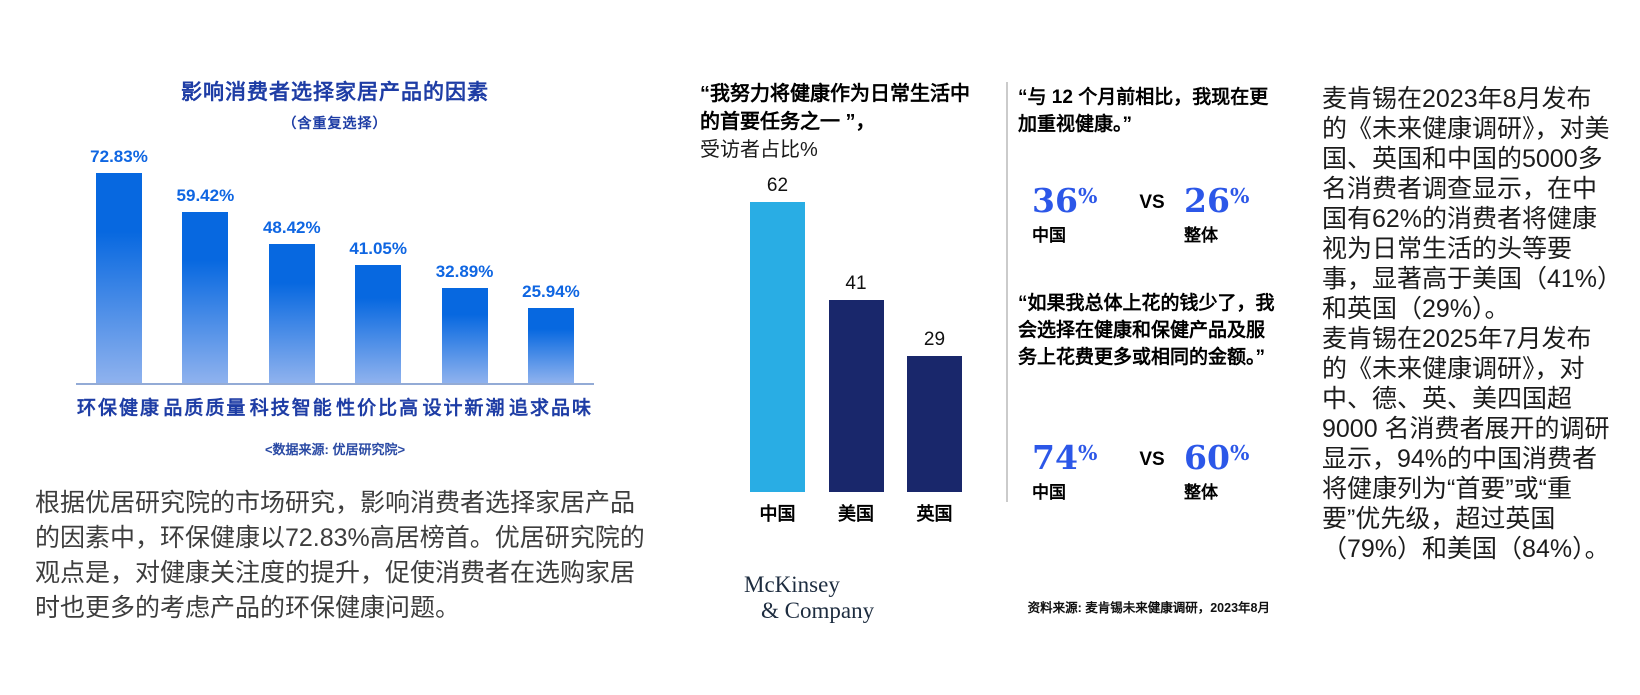 This screenshot has height=695, width=1640. Describe the element at coordinates (1049, 236) in the screenshot. I see `china-label-1: 中国` at that location.